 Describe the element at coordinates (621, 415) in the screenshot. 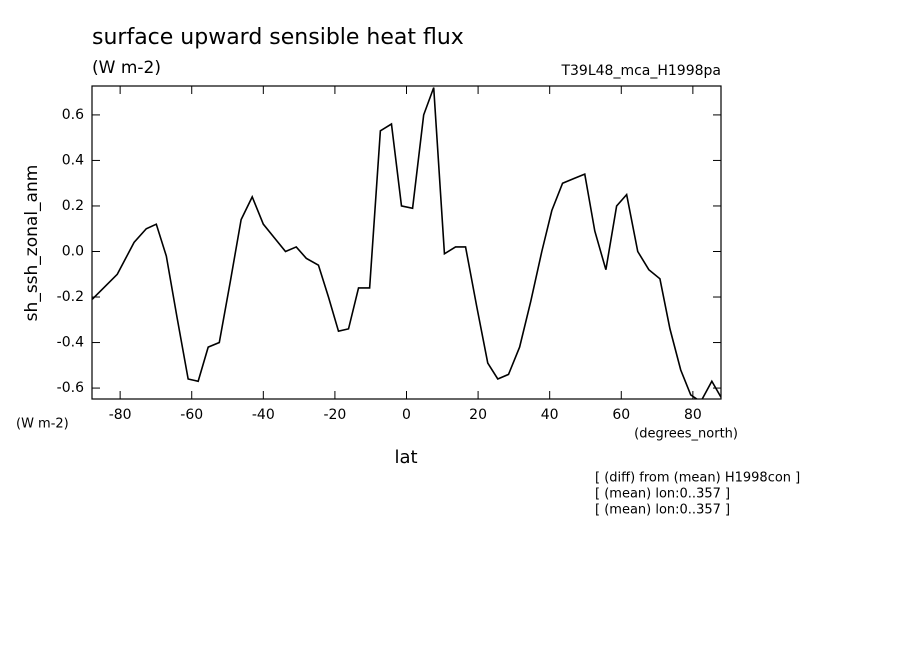

I see `x-tick-label: 60` at that location.